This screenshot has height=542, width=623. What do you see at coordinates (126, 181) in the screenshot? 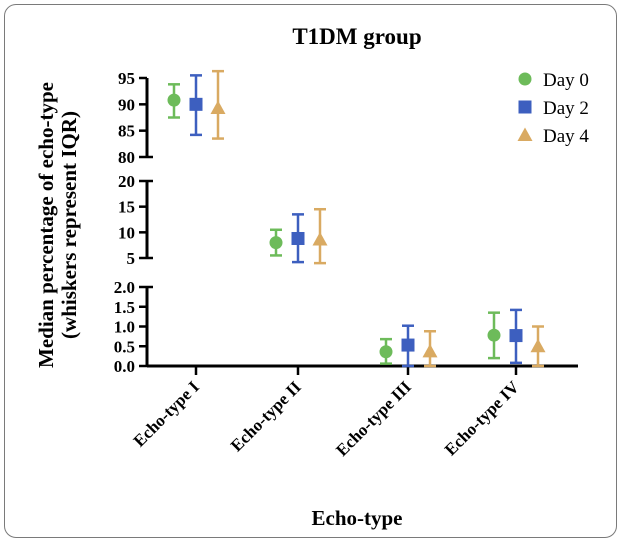
I see `y-tick-label: 20` at bounding box center [126, 181].